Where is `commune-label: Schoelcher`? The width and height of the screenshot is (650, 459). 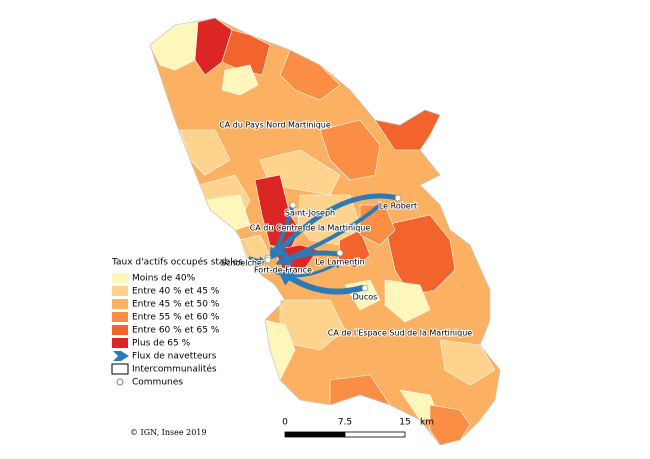 commune-label: Schoelcher is located at coordinates (243, 263).